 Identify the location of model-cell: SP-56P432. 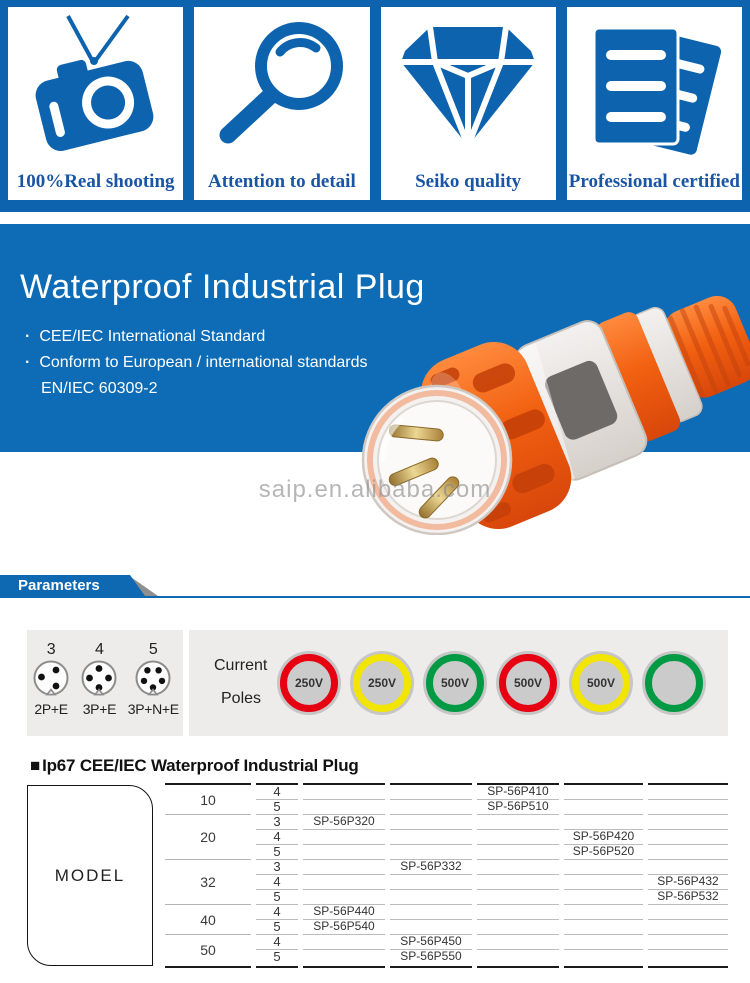
(688, 882).